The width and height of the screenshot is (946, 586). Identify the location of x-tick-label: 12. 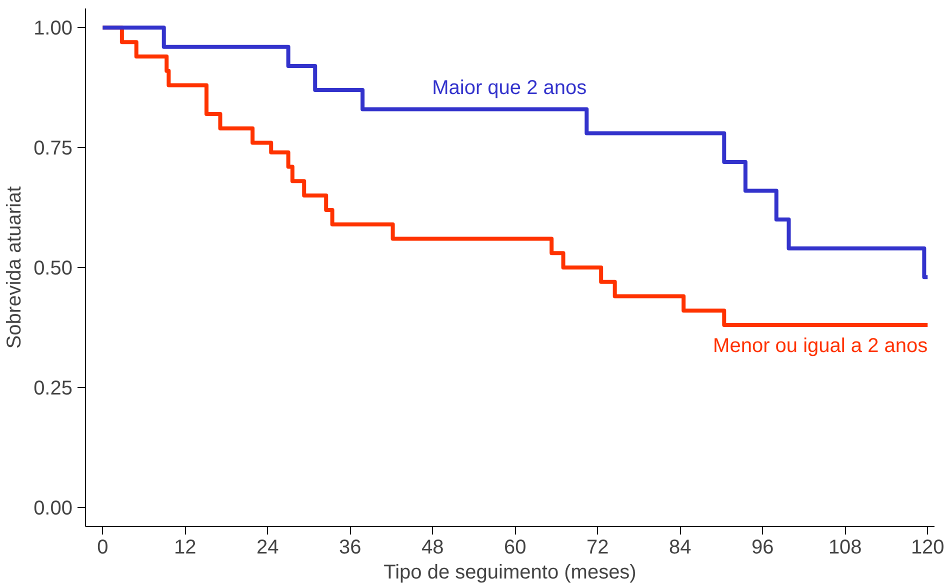
(185, 547).